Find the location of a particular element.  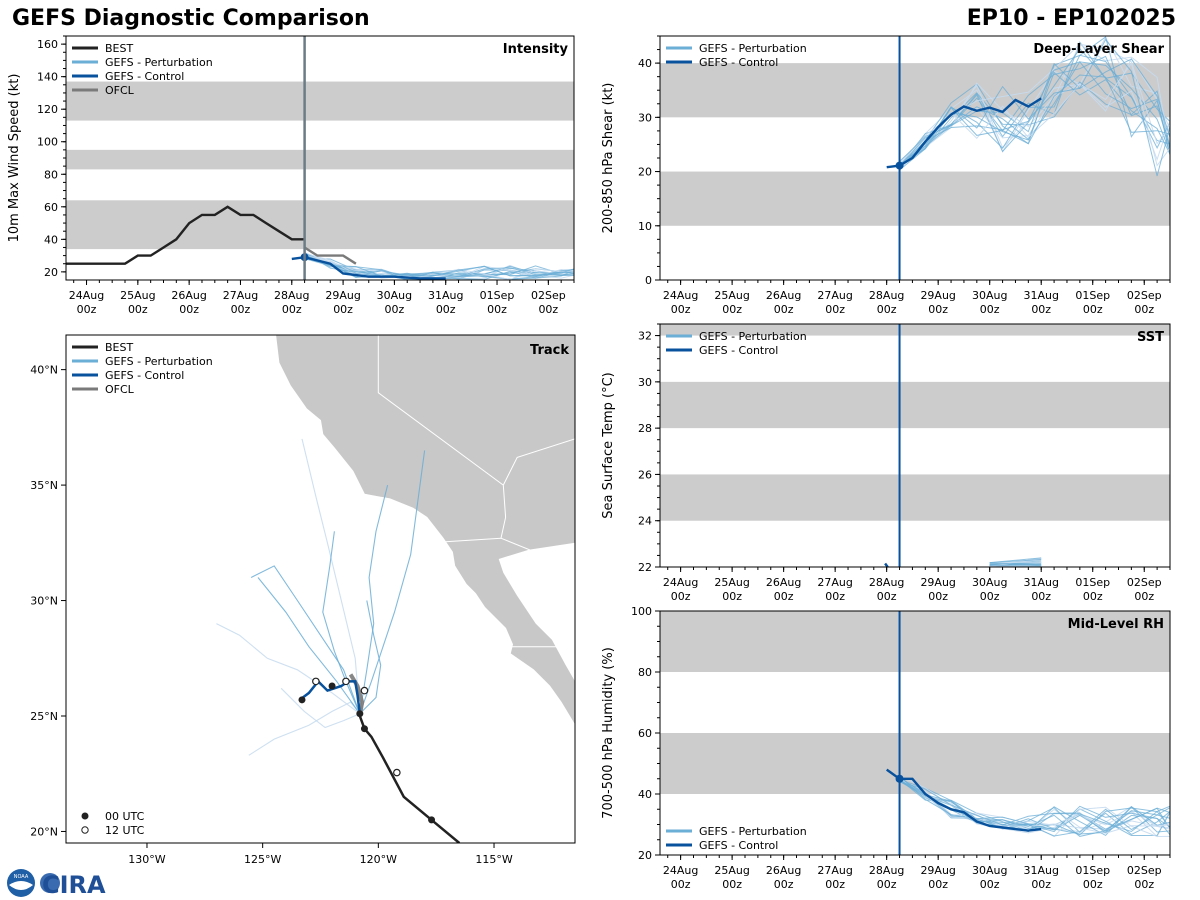

legend-label: 12 UTC is located at coordinates (125, 830).